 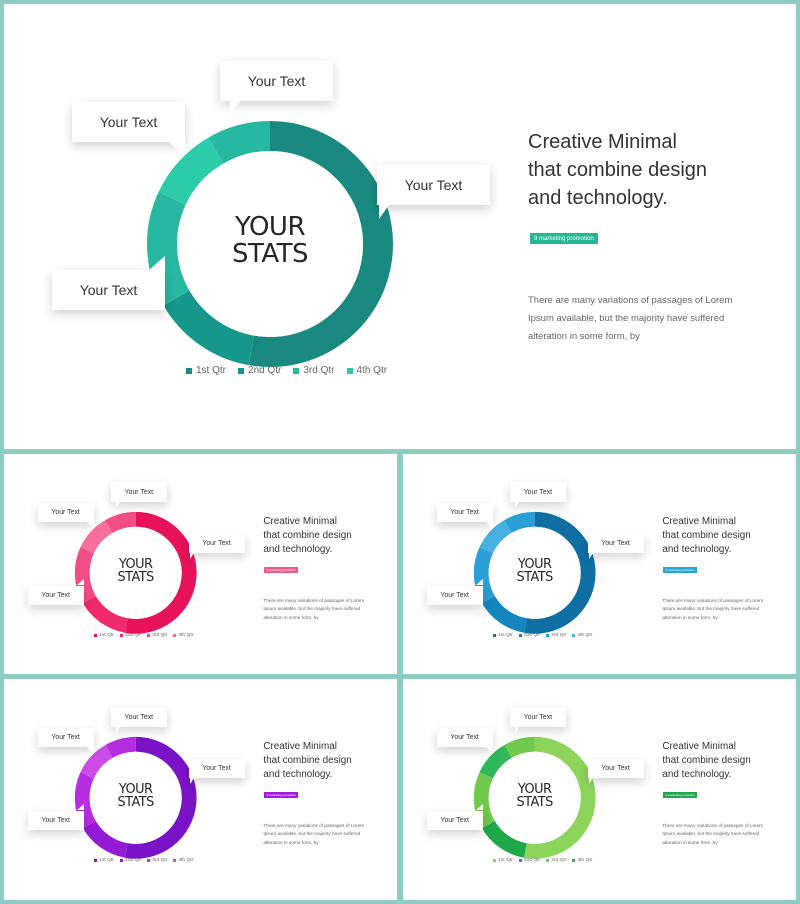 What do you see at coordinates (157, 635) in the screenshot?
I see `legend-item: 3rd Qtr` at bounding box center [157, 635].